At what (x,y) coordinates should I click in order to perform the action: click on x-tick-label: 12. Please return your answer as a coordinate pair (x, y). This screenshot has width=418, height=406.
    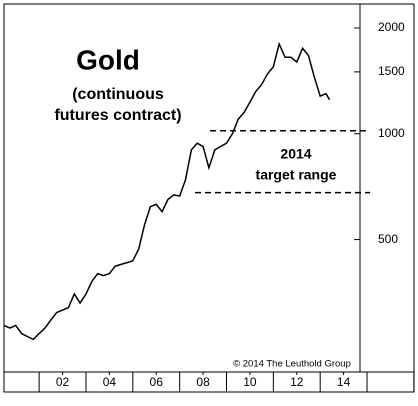
    Looking at the image, I should click on (297, 382).